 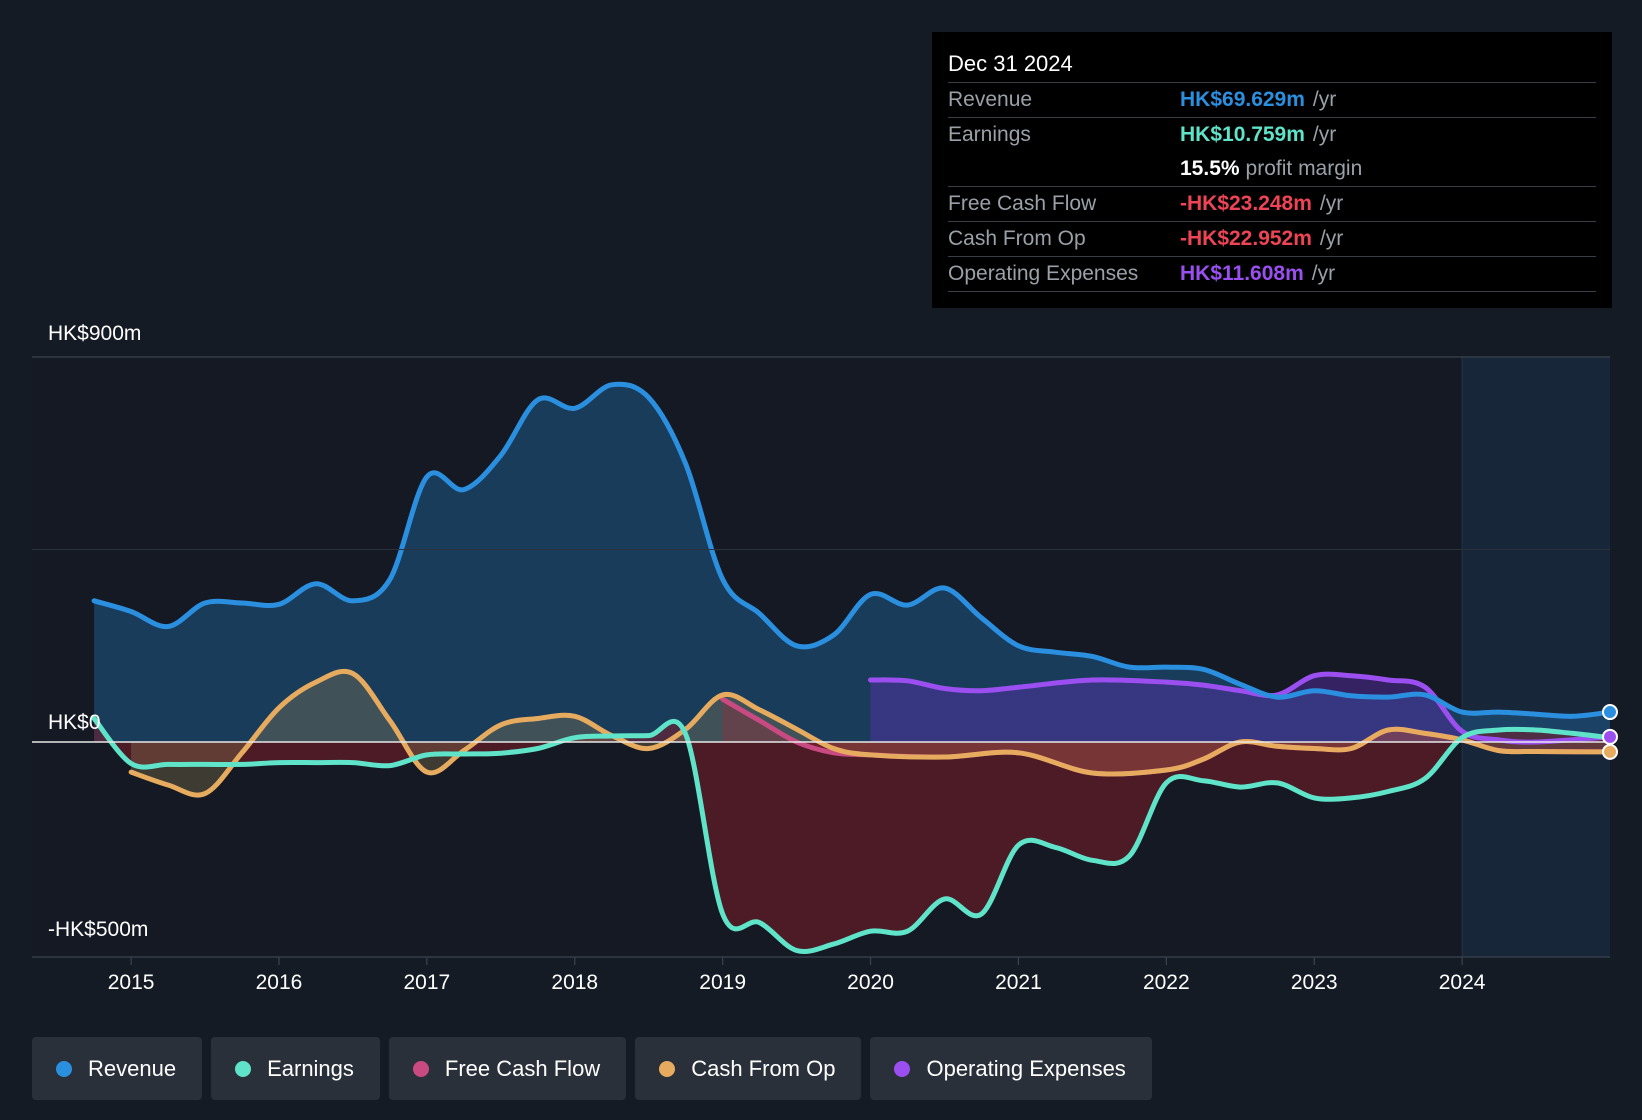 What do you see at coordinates (1324, 134) in the screenshot?
I see `tooltip-unit-earnings: /yr` at bounding box center [1324, 134].